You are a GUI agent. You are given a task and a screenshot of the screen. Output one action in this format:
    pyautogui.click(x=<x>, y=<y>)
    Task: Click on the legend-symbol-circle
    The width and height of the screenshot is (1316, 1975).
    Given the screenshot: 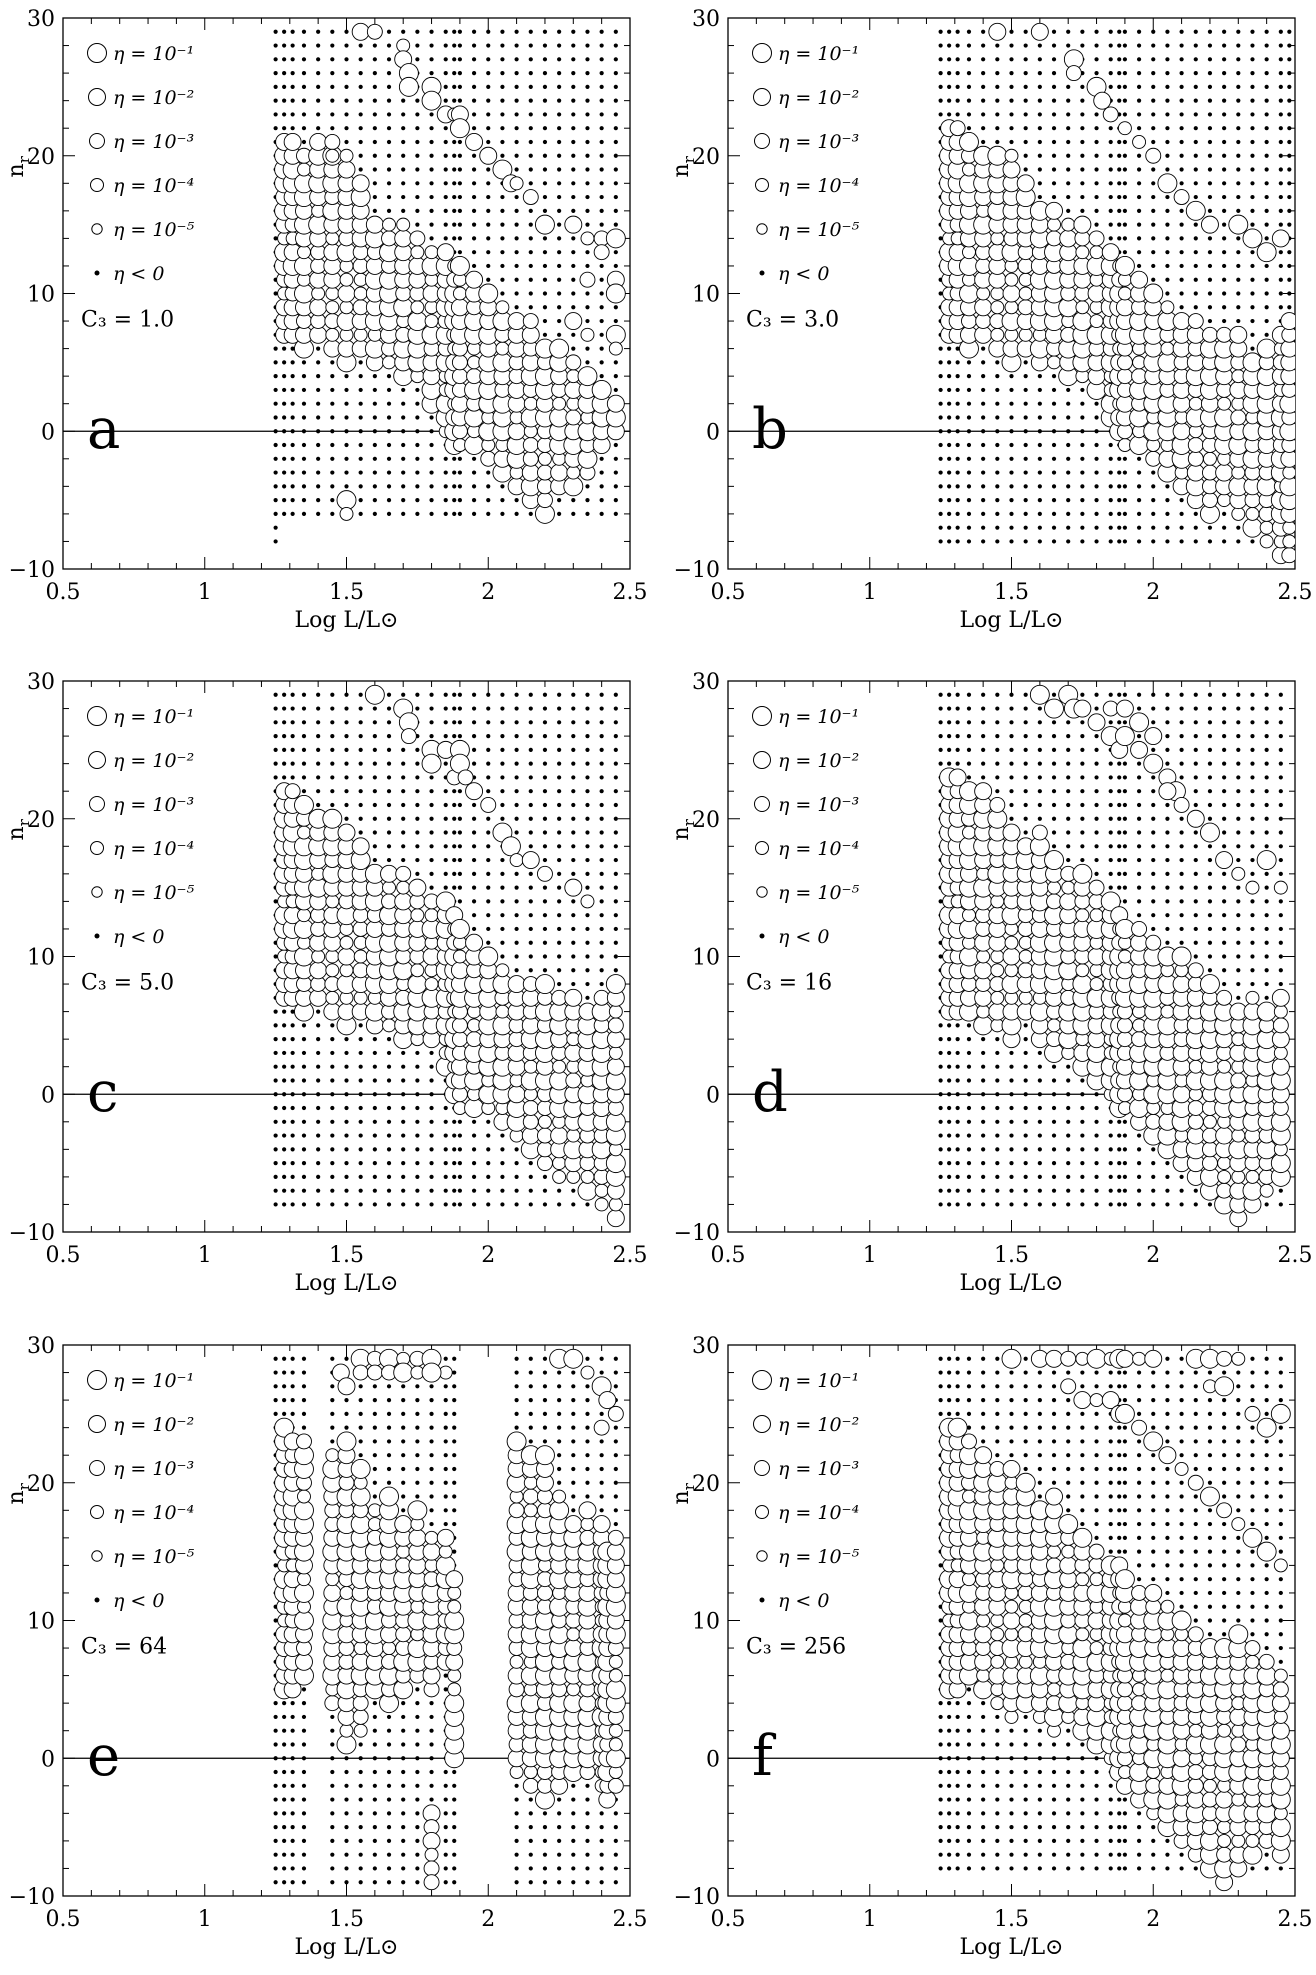 What is the action you would take?
    pyautogui.click(x=97, y=229)
    